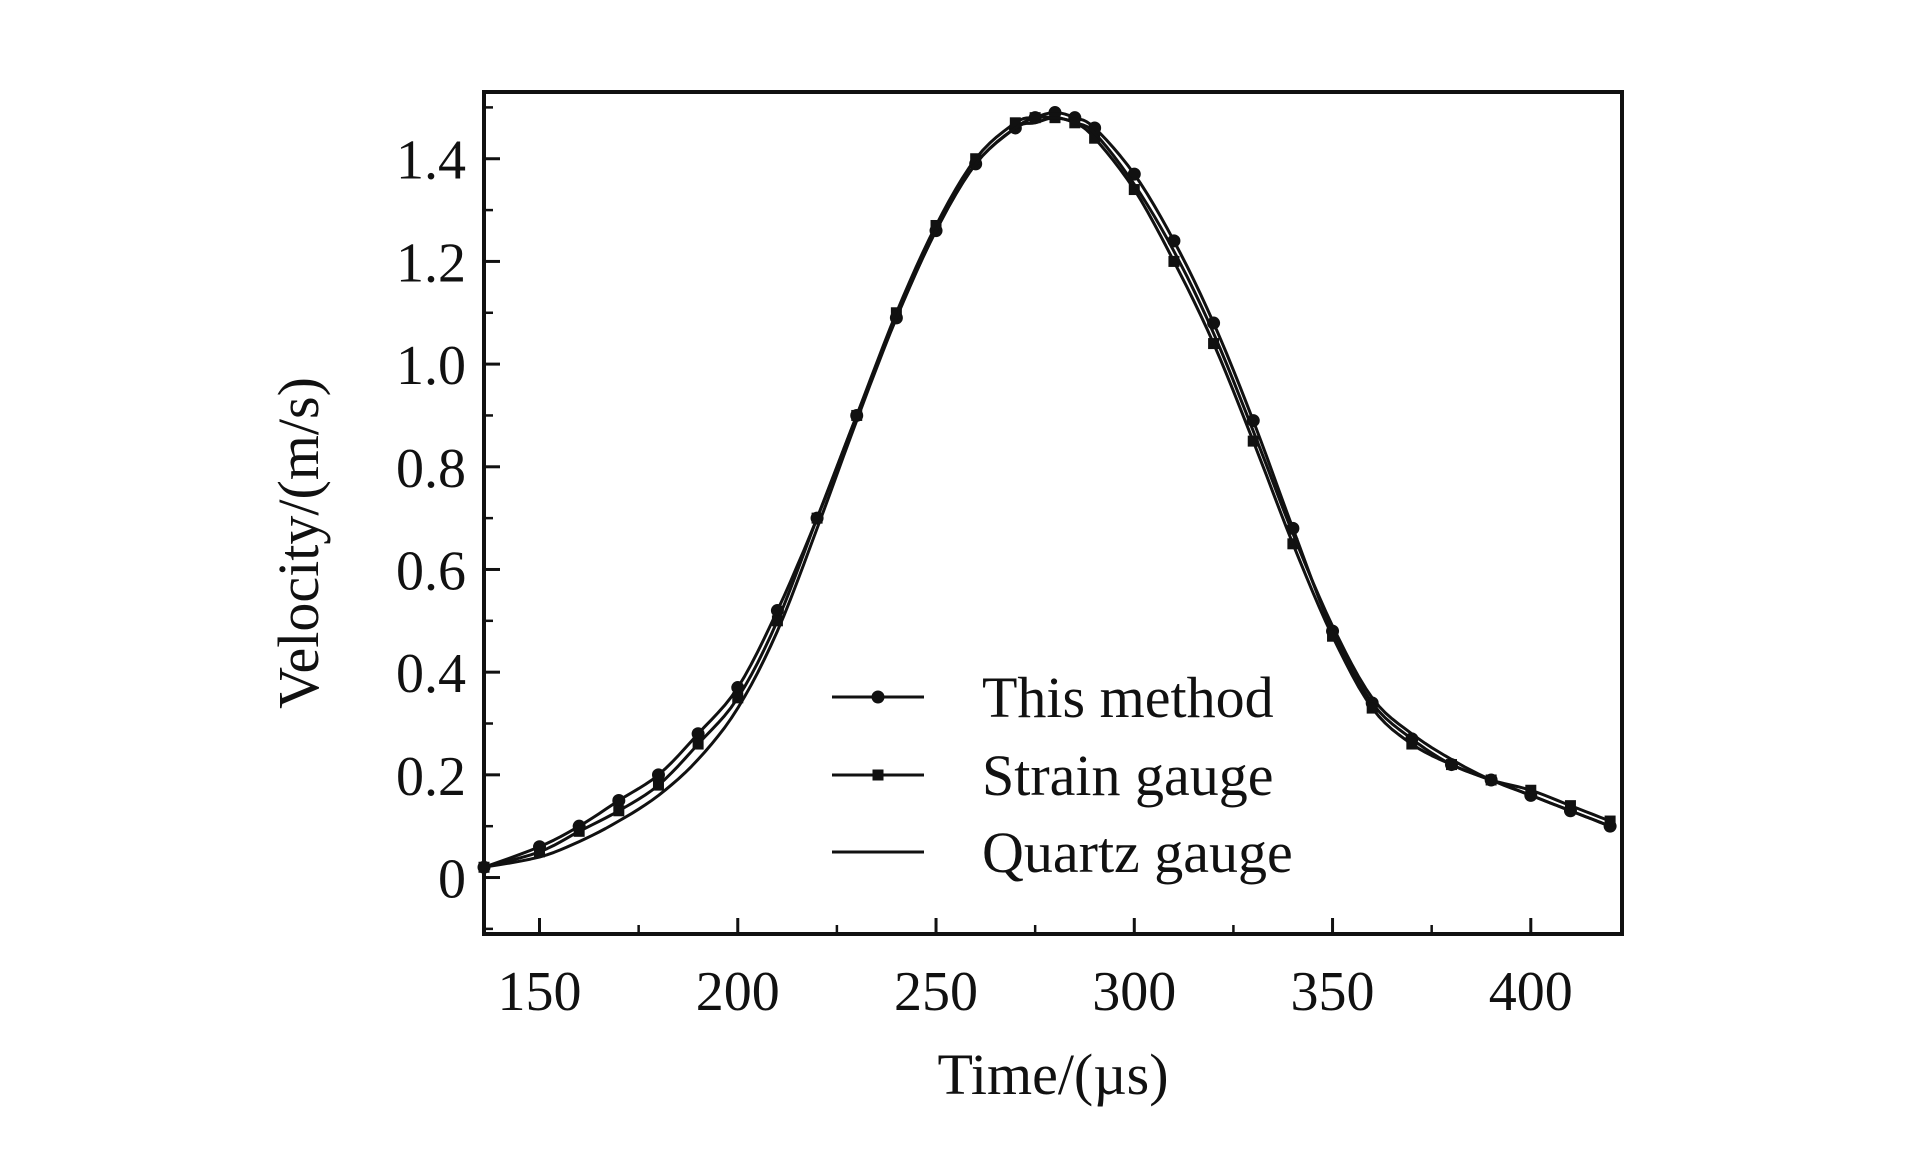 The image size is (1928, 1169). Describe the element at coordinates (431, 161) in the screenshot. I see `y-tick-label: 1.4` at that location.